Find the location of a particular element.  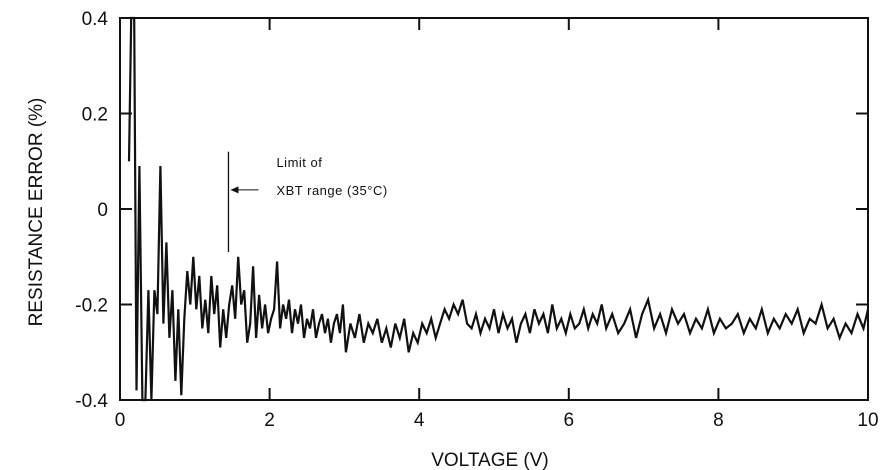

annotation-text-line-1: Limit of is located at coordinates (299, 162).